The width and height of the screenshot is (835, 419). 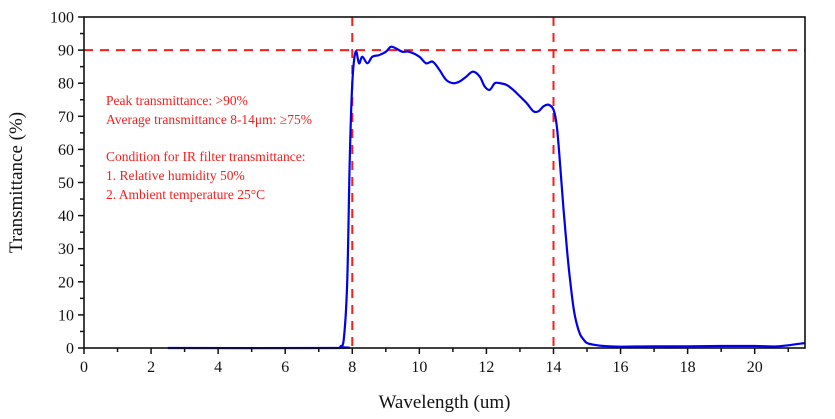 I want to click on x-tick-label: 6, so click(x=285, y=367).